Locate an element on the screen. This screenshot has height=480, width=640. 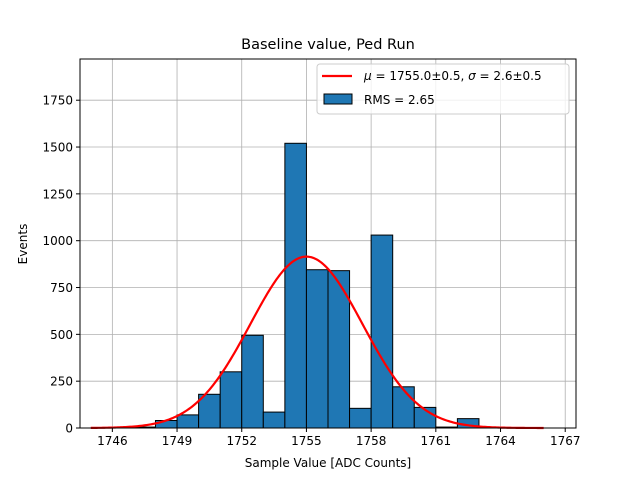
legend: μ = 1755.0±0.5, σ = 2.6±0.5 RMS = 2.65 is located at coordinates (443, 89).